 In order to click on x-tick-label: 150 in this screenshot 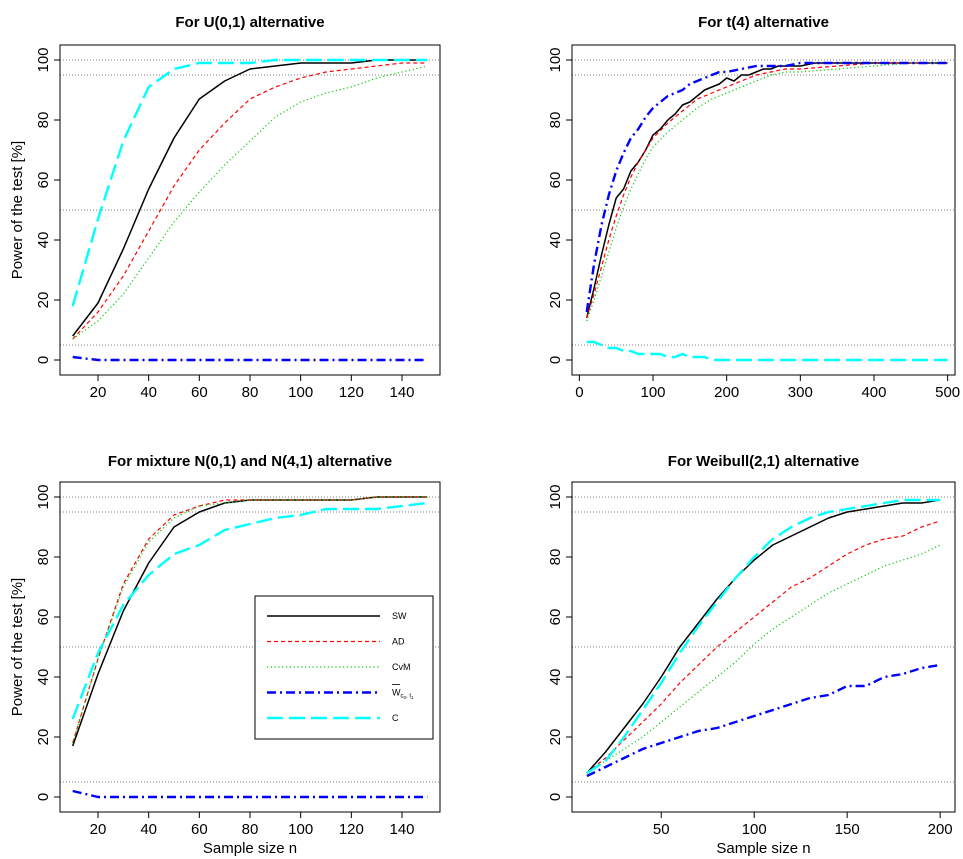, I will do `click(847, 829)`.